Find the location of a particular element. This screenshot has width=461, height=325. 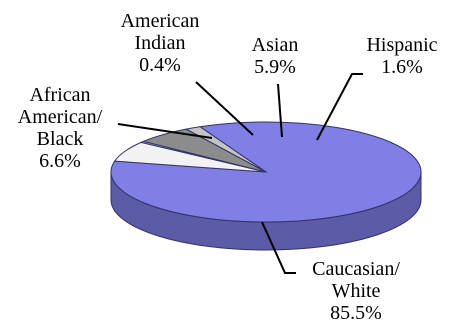

slice-label-asian: Asian 5.9% is located at coordinates (275, 56).